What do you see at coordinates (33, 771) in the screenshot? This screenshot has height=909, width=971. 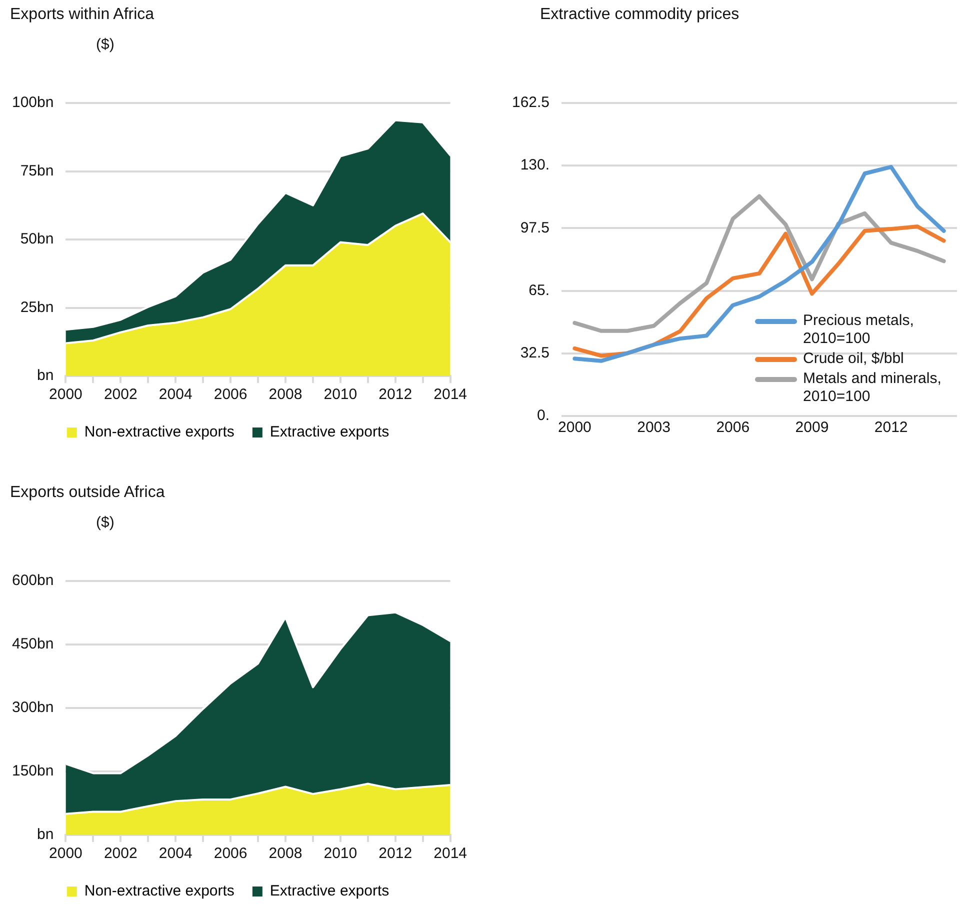 I see `y-tick-label: 150bn` at bounding box center [33, 771].